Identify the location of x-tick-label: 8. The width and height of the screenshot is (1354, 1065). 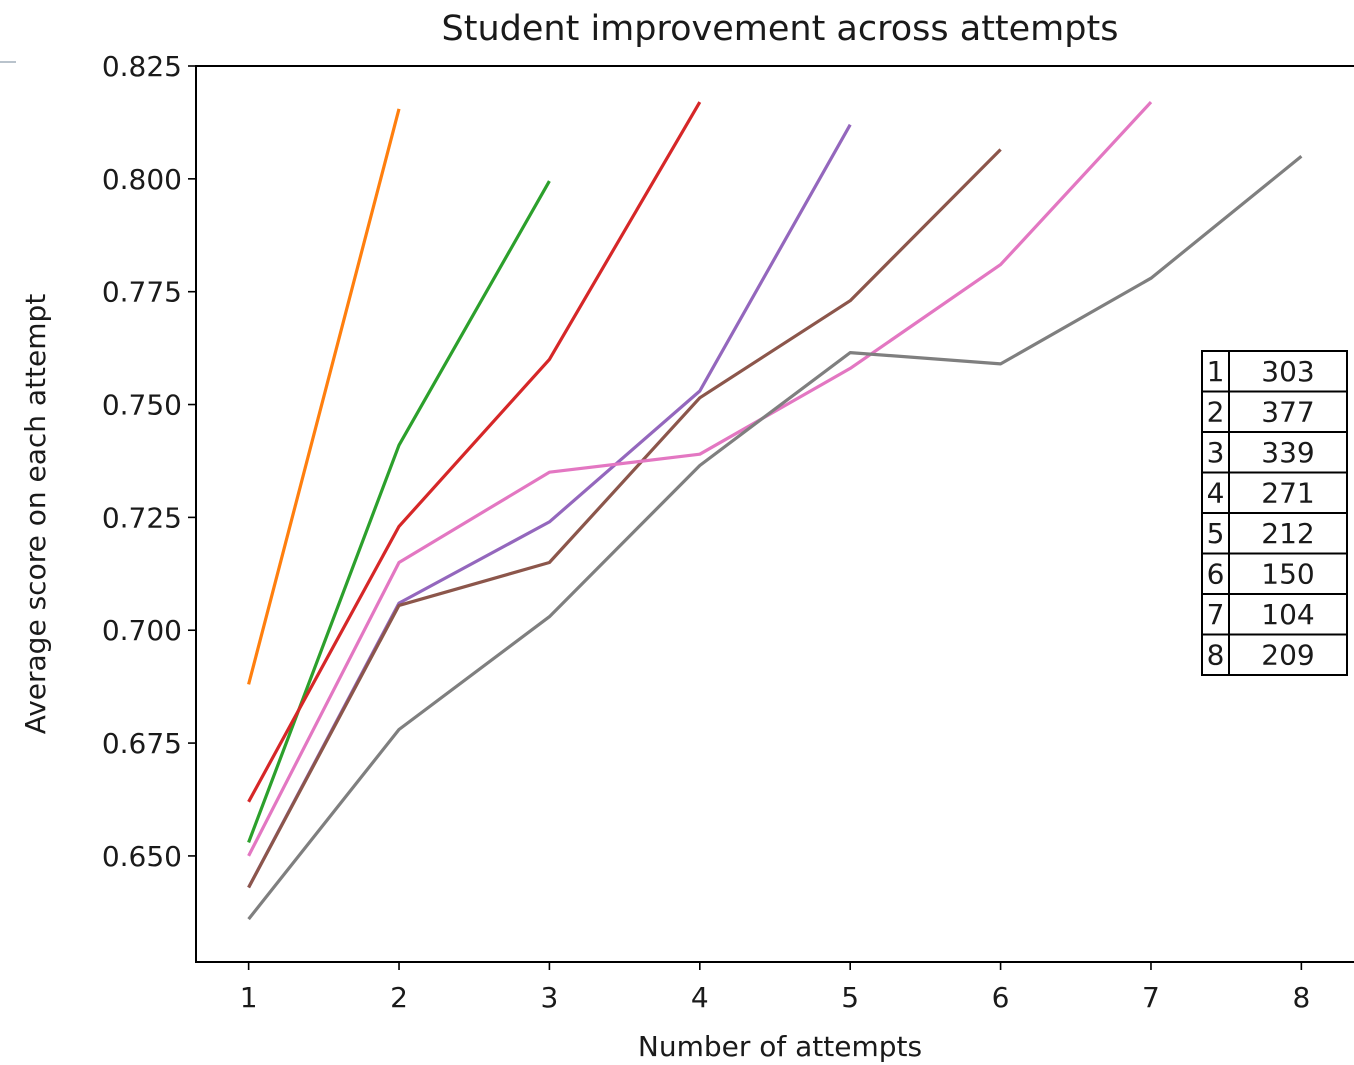
(1301, 997).